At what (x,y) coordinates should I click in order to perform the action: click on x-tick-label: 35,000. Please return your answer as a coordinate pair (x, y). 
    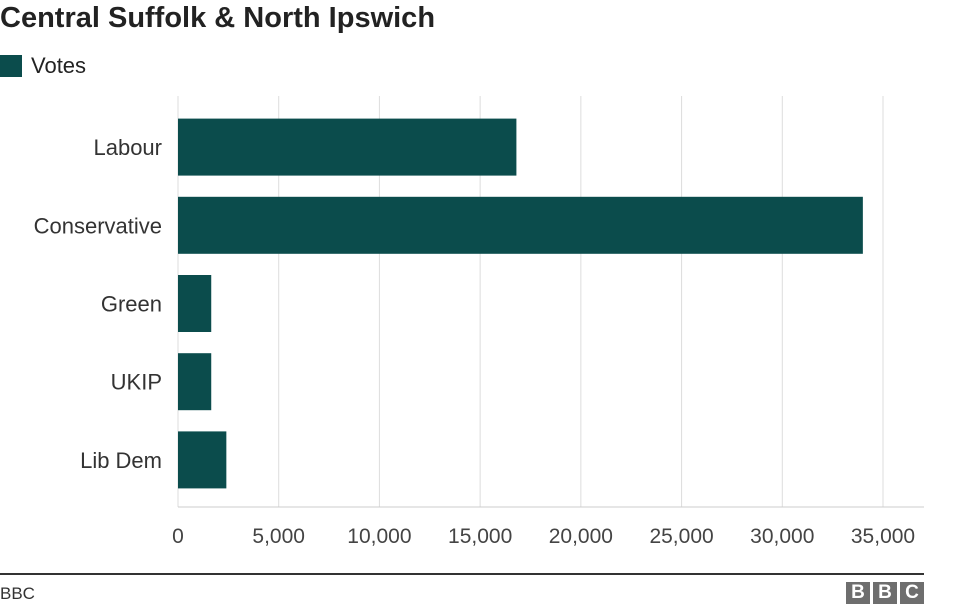
    Looking at the image, I should click on (883, 536).